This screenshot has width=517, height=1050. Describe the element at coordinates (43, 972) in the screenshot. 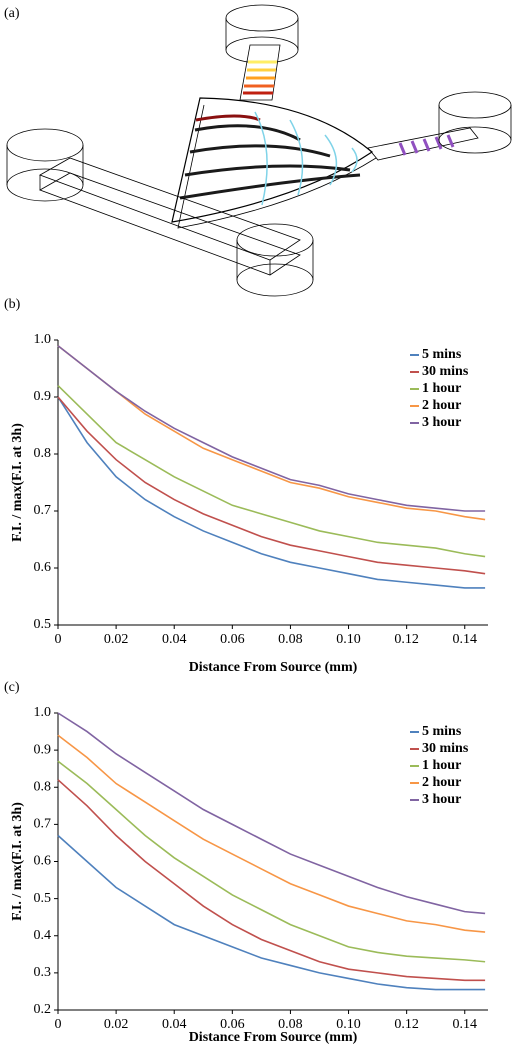

I see `y-tick-label: 0.3` at that location.